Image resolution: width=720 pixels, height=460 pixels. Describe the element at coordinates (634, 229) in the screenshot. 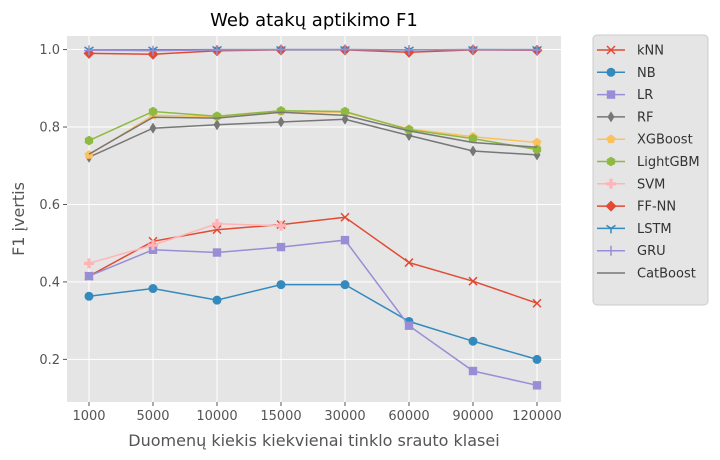

I see `legend-item-lstm: LSTM` at that location.